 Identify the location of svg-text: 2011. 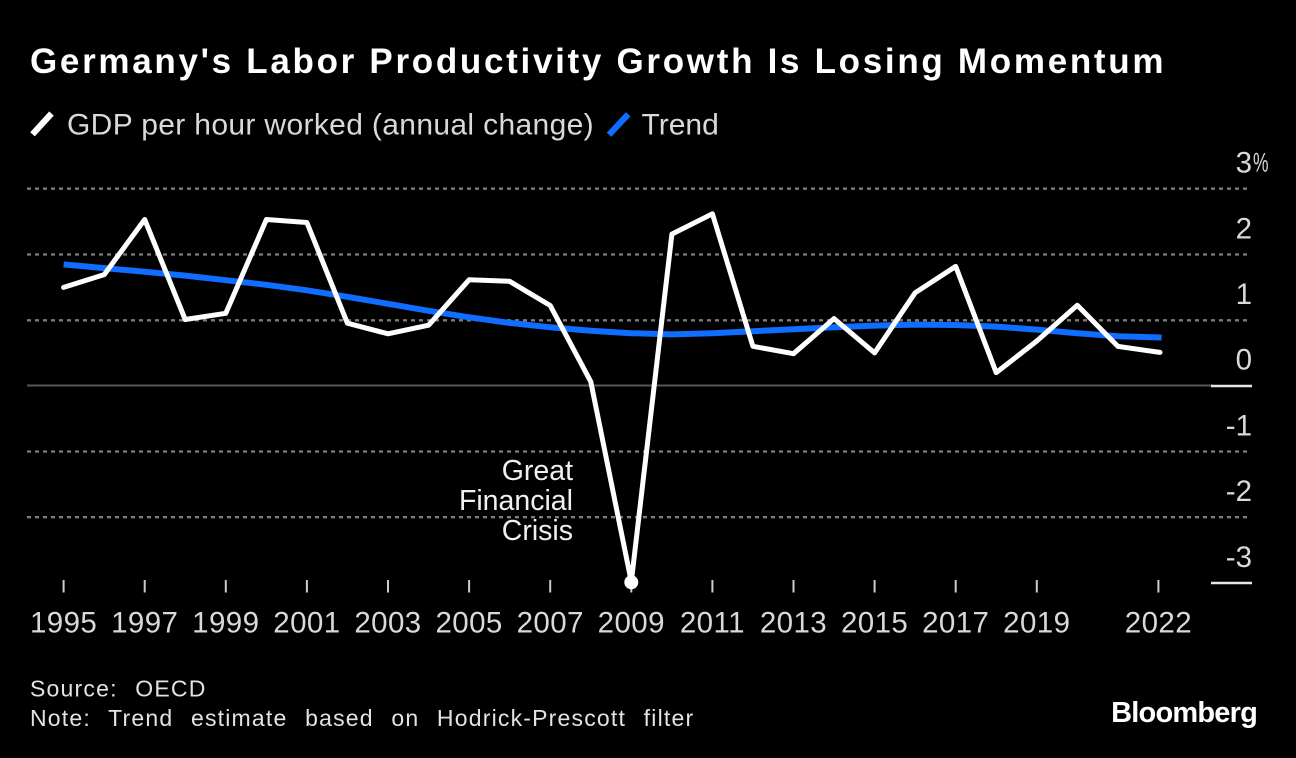
(712, 623).